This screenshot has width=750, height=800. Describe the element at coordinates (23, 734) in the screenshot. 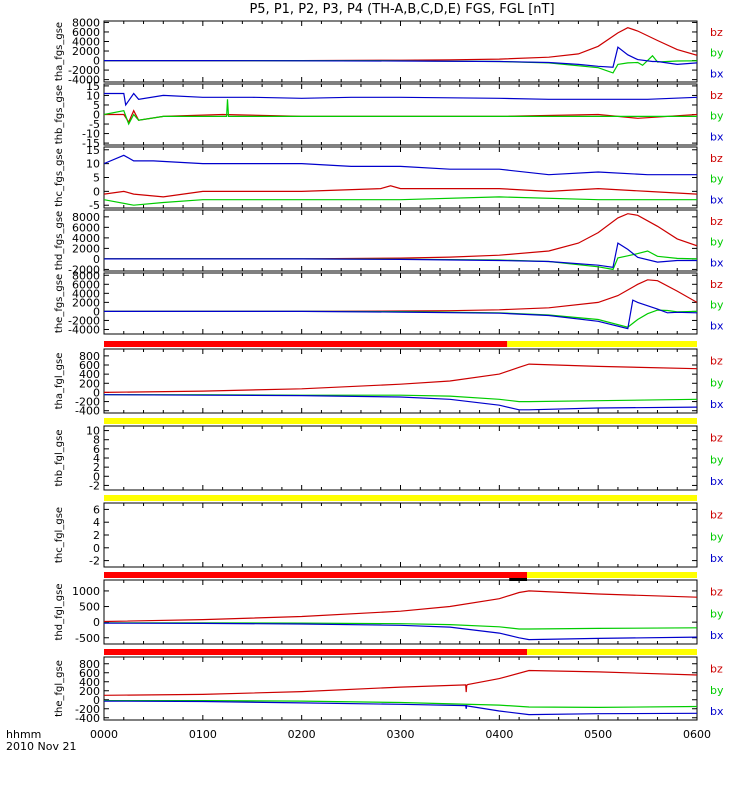

I see `x-axis-label-hhmm: hhmm` at that location.